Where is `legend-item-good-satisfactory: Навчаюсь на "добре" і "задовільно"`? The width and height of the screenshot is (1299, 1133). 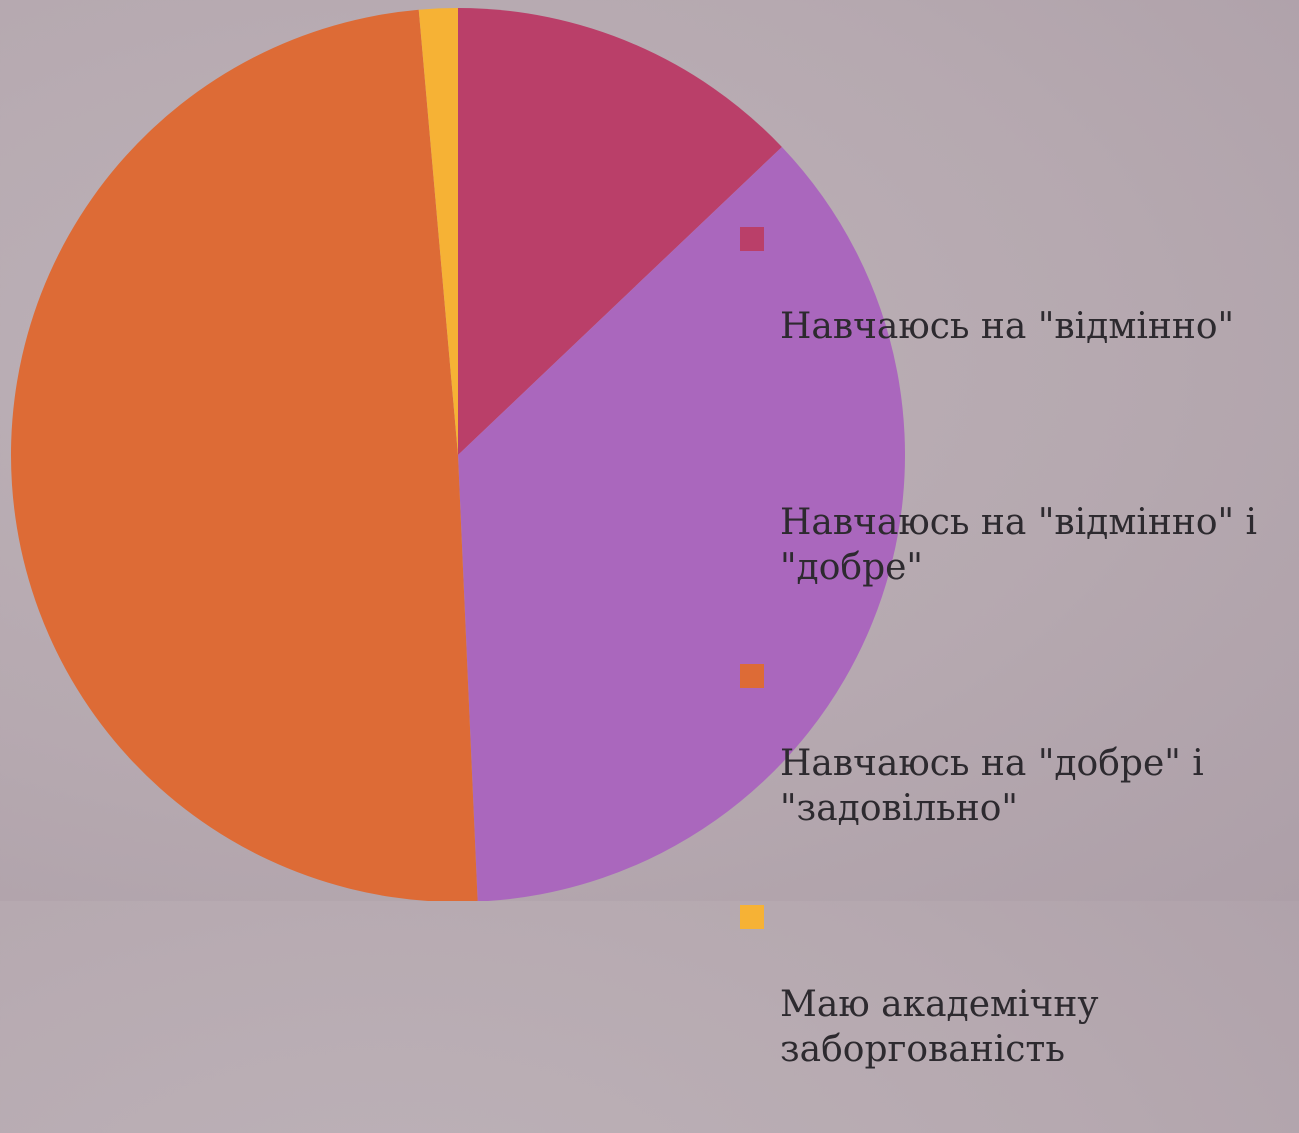 legend-item-good-satisfactory: Навчаюсь на "добре" і "задовільно" is located at coordinates (1019, 763).